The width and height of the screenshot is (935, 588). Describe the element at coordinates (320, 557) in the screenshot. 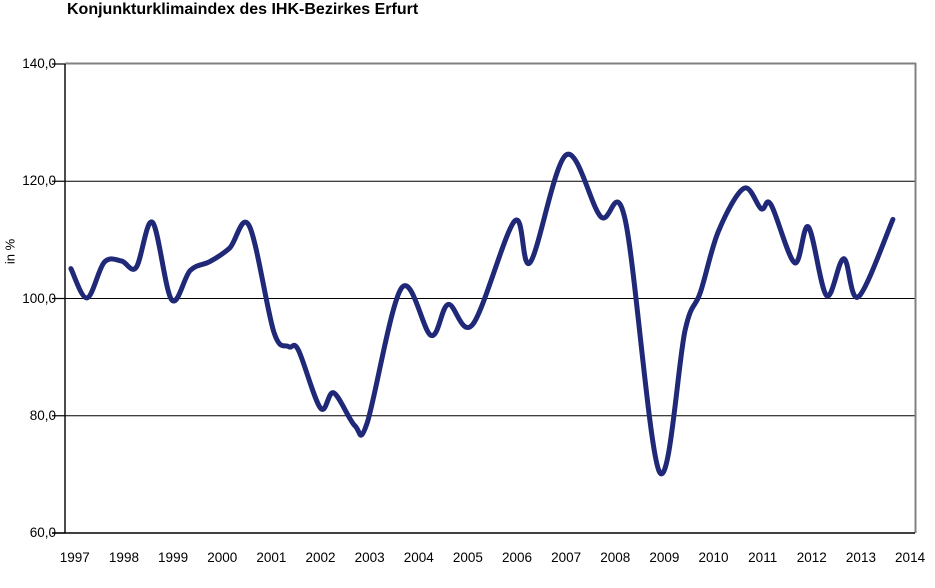

I see `x-tick-label: 2002` at that location.